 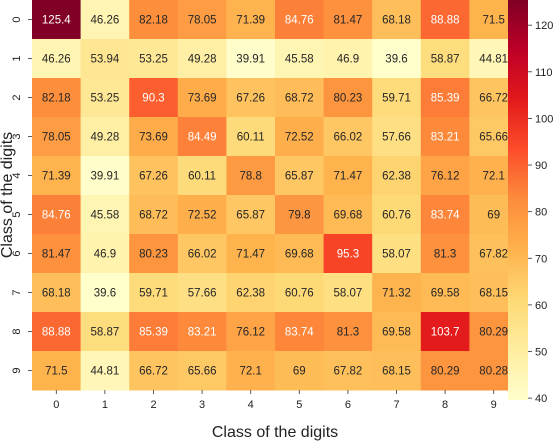 What do you see at coordinates (299, 138) in the screenshot?
I see `cell-value-3-5: 72.52` at bounding box center [299, 138].